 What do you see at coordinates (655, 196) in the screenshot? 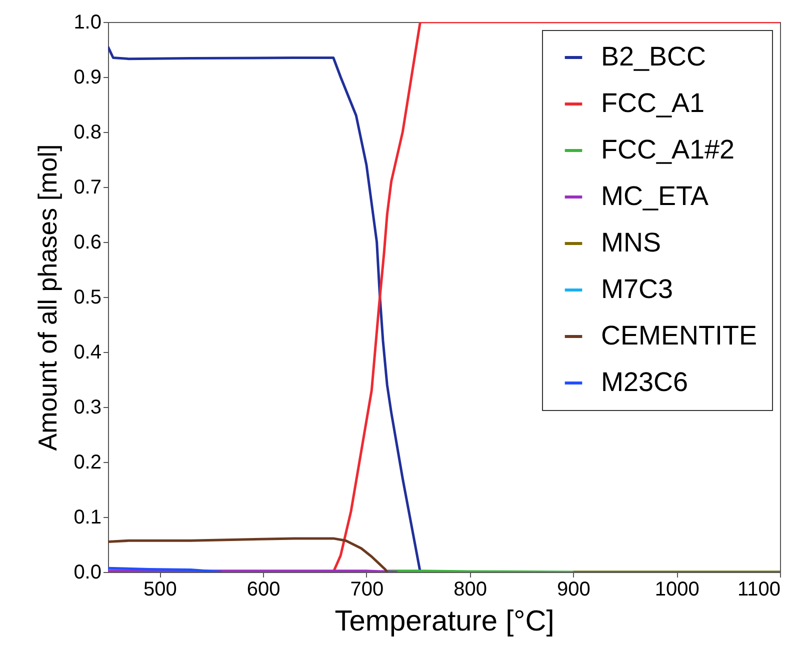
I see `legend-label: MC_ETA` at bounding box center [655, 196].